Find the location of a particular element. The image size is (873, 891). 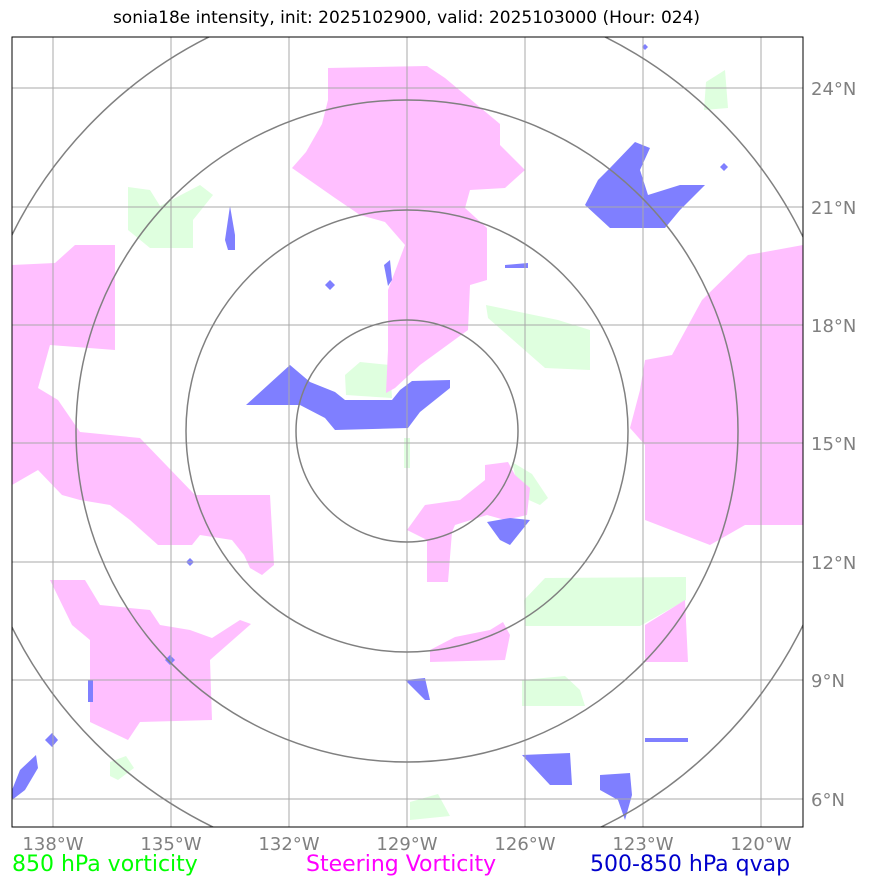

lat-tick-label: 18°N is located at coordinates (833, 326).